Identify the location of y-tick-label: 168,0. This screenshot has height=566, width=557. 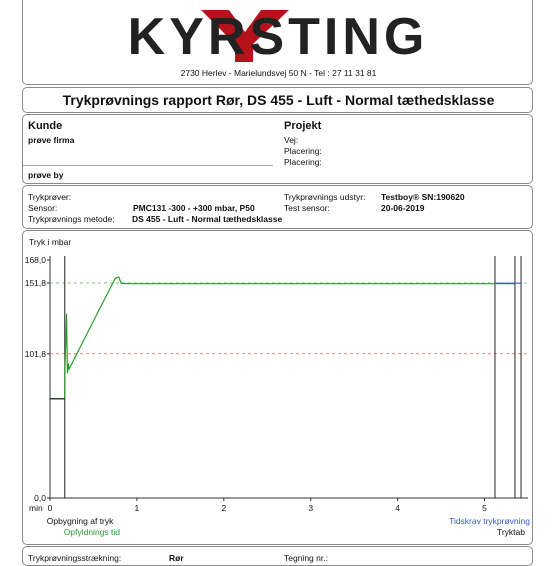
(36, 260).